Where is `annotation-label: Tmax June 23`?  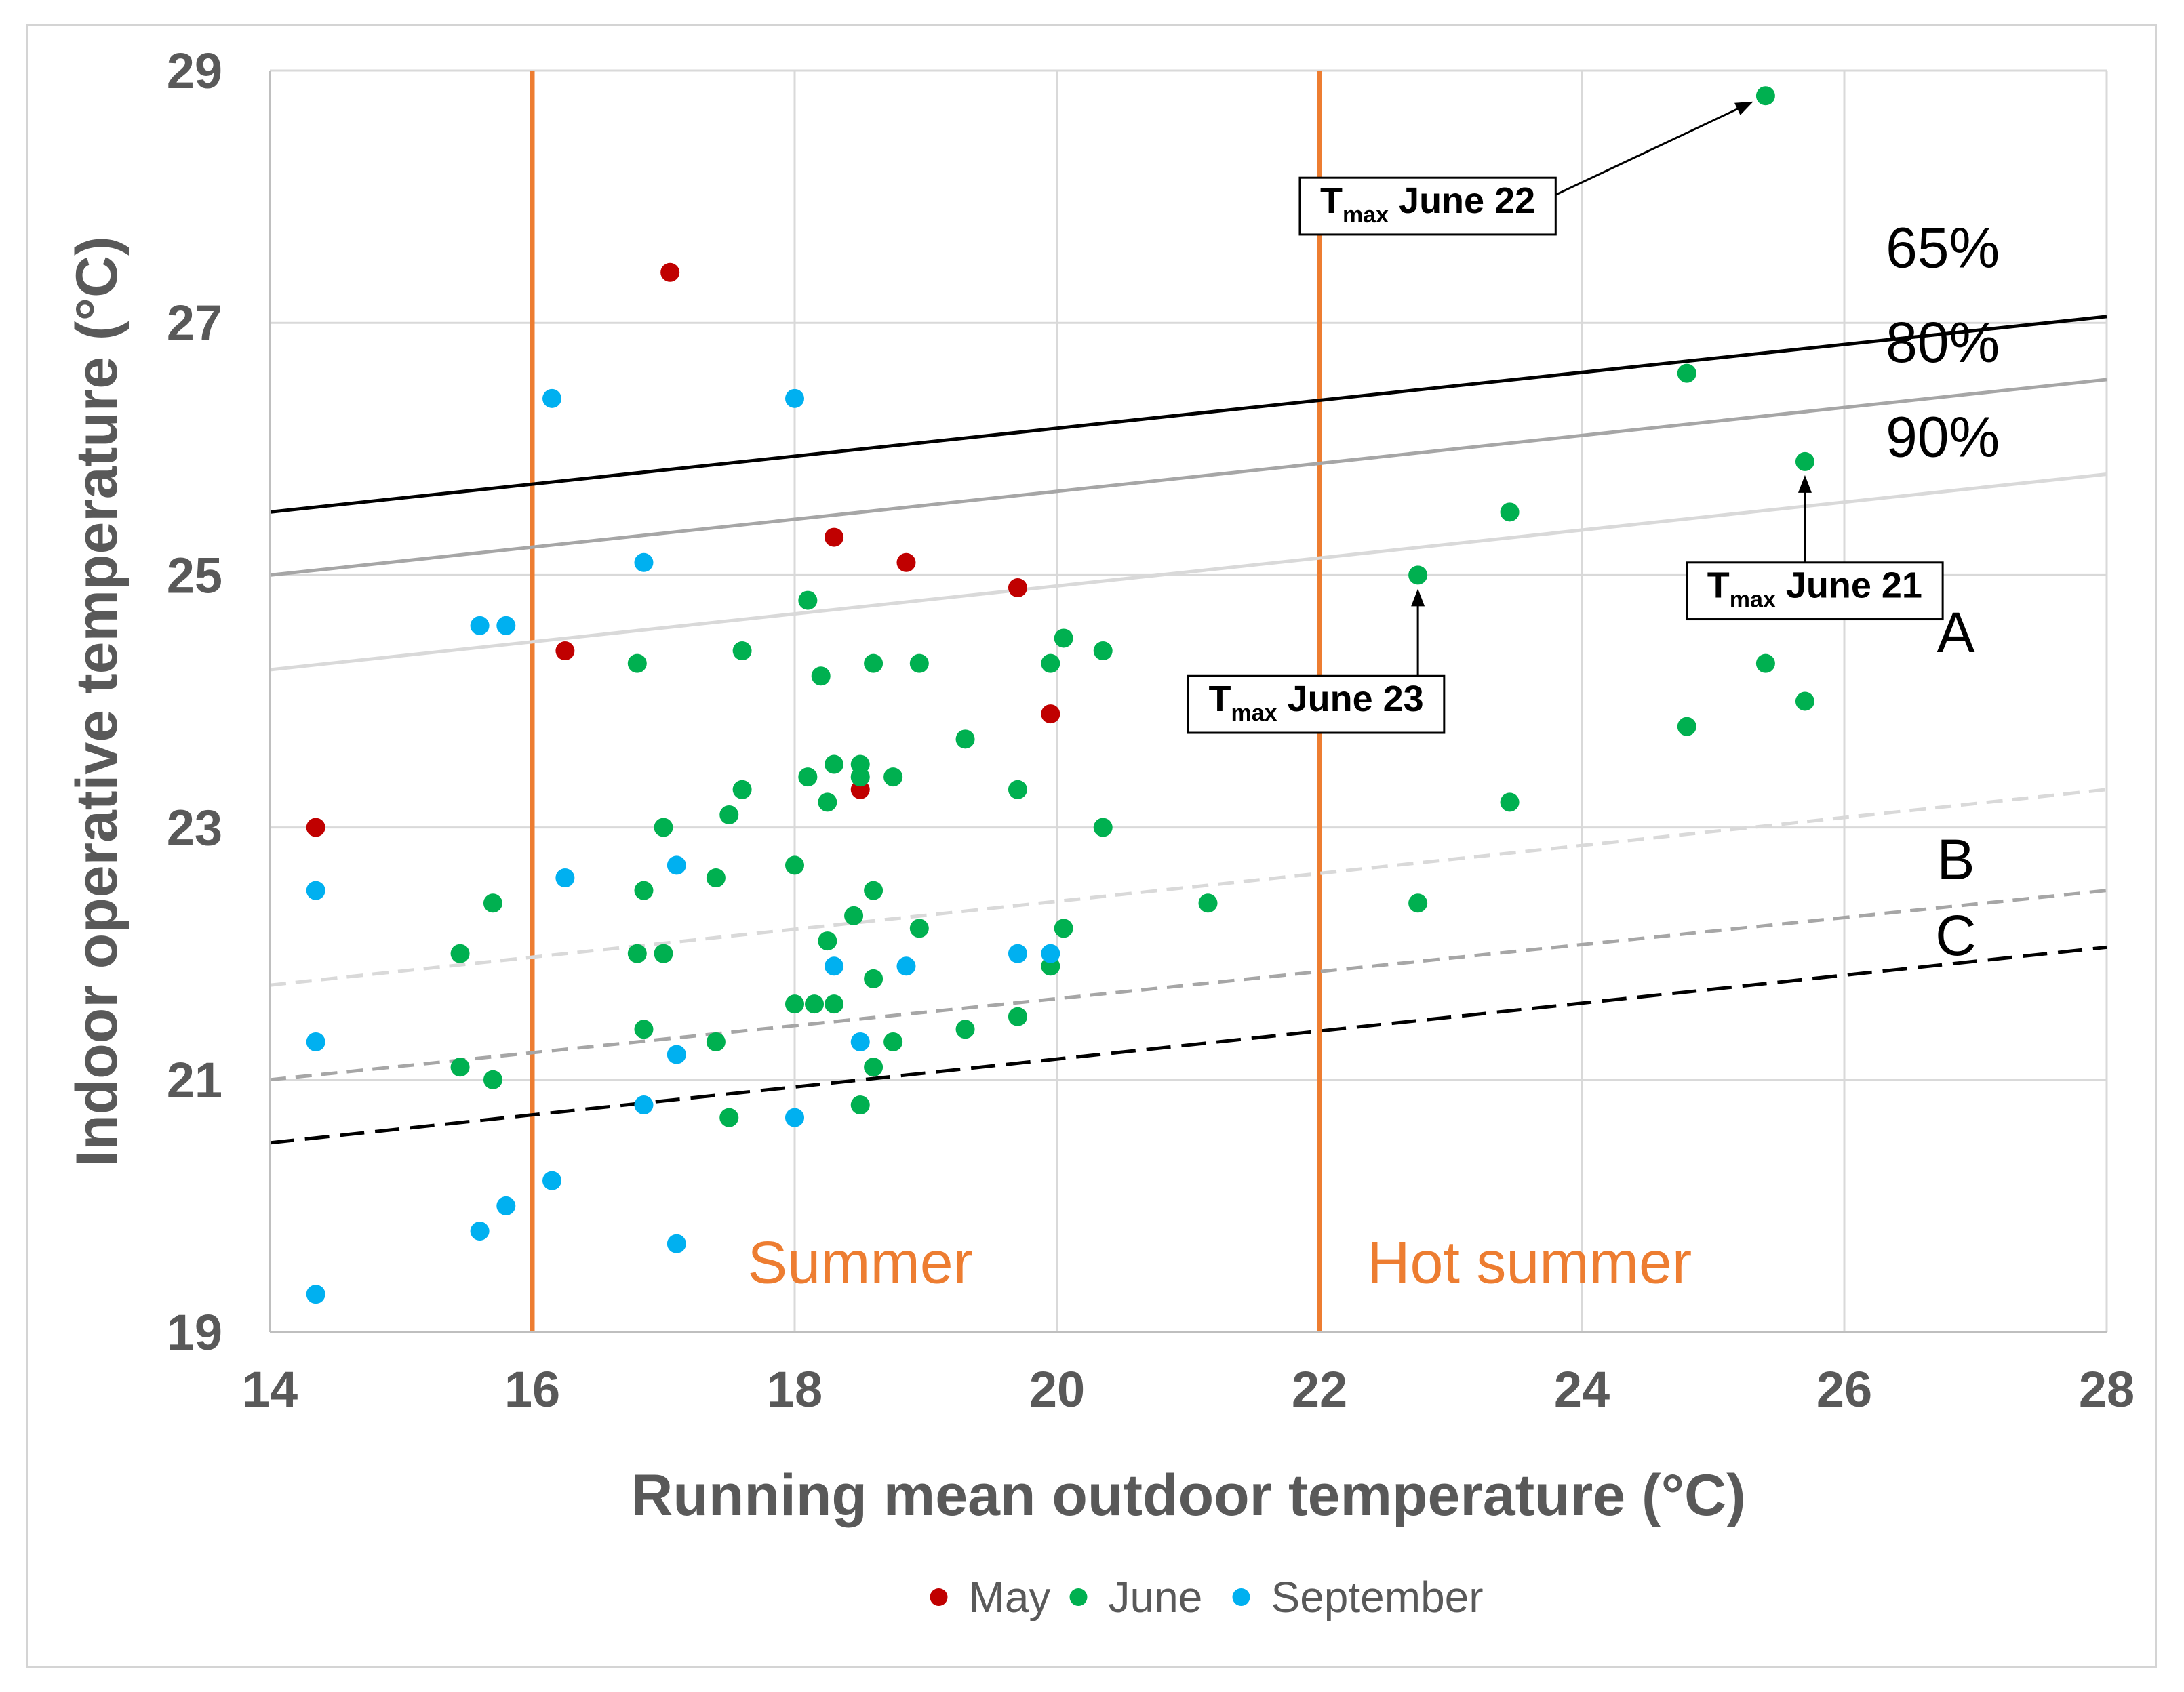
annotation-label: Tmax June 23 is located at coordinates (1316, 702).